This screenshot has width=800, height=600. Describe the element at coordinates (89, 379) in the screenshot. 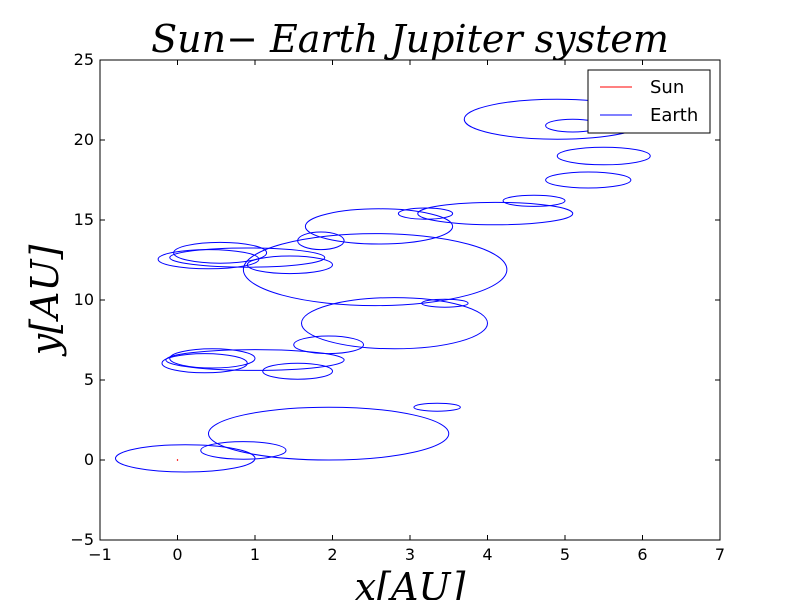

I see `y-tick-label: 5` at that location.